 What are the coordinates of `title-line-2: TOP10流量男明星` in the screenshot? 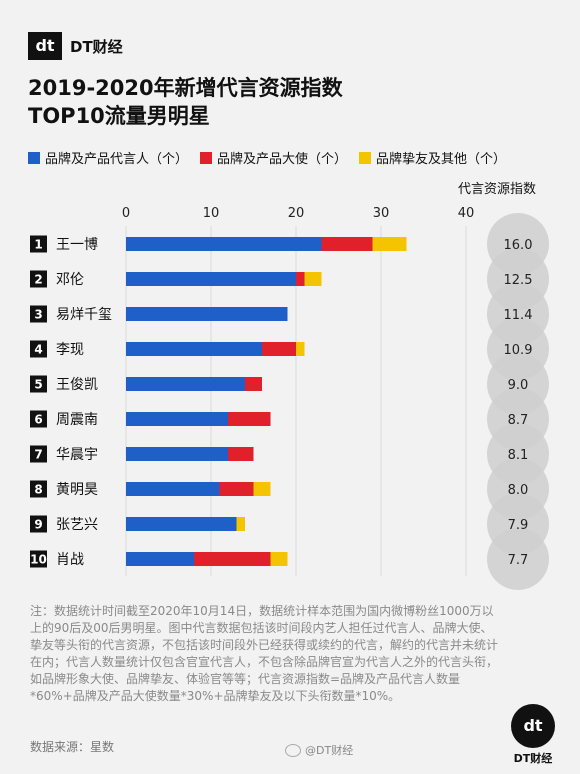 It's located at (119, 116).